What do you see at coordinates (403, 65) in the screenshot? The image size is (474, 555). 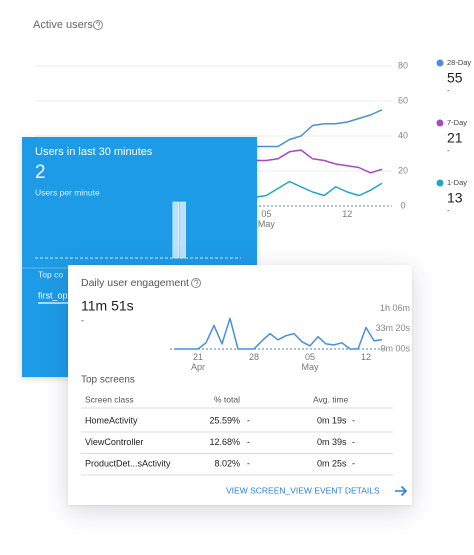 I see `y-tick-label: 80` at bounding box center [403, 65].